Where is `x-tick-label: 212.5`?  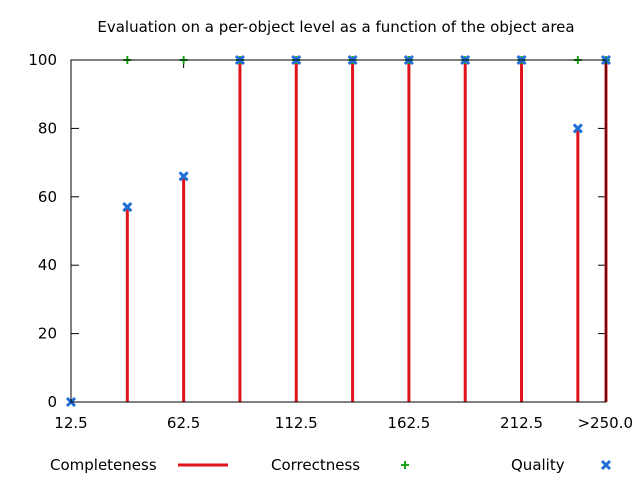
x-tick-label: 212.5 is located at coordinates (521, 423).